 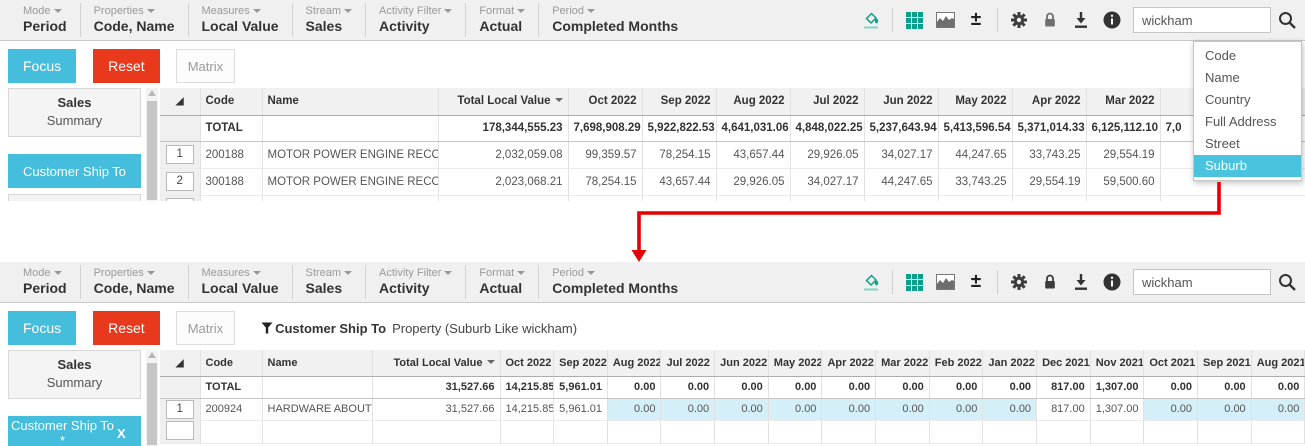 I want to click on code-cell: 200188, so click(x=231, y=155).